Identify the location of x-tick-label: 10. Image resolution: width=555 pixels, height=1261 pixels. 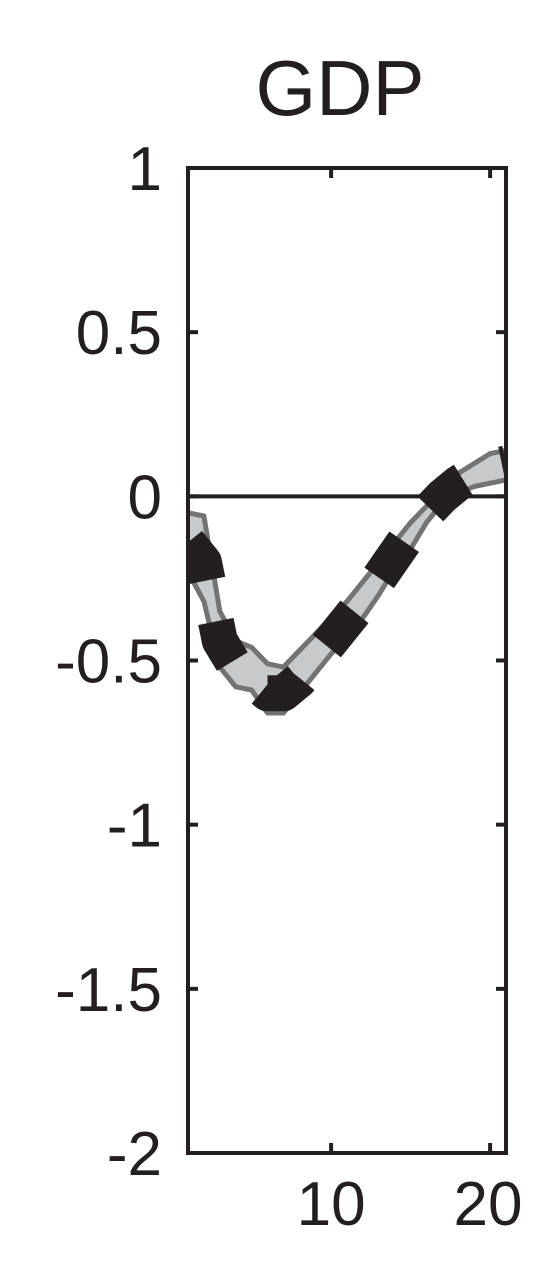
(331, 1204).